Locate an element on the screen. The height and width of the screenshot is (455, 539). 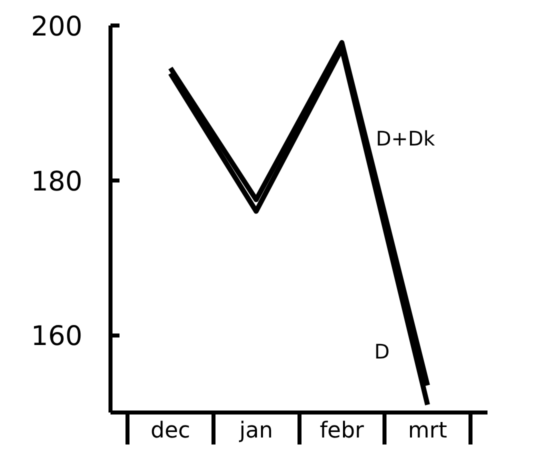
y-tick-label: 160 is located at coordinates (56, 336).